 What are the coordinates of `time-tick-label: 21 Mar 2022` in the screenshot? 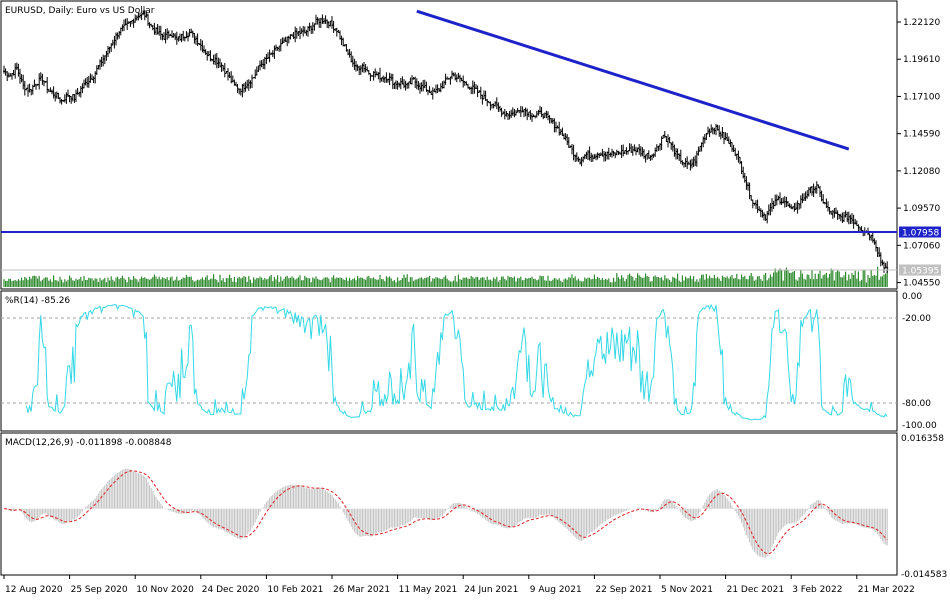 It's located at (886, 590).